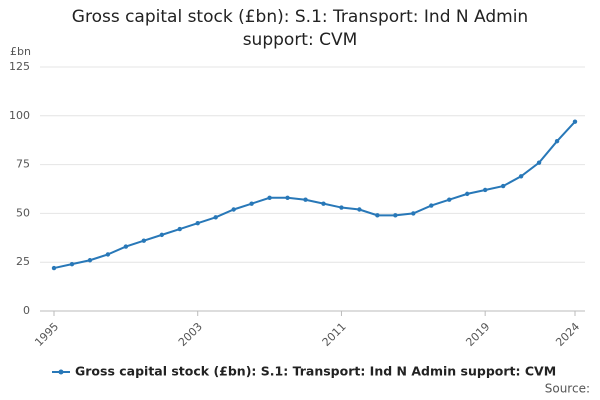  Describe the element at coordinates (567, 334) in the screenshot. I see `x-tick-label: 2024` at that location.